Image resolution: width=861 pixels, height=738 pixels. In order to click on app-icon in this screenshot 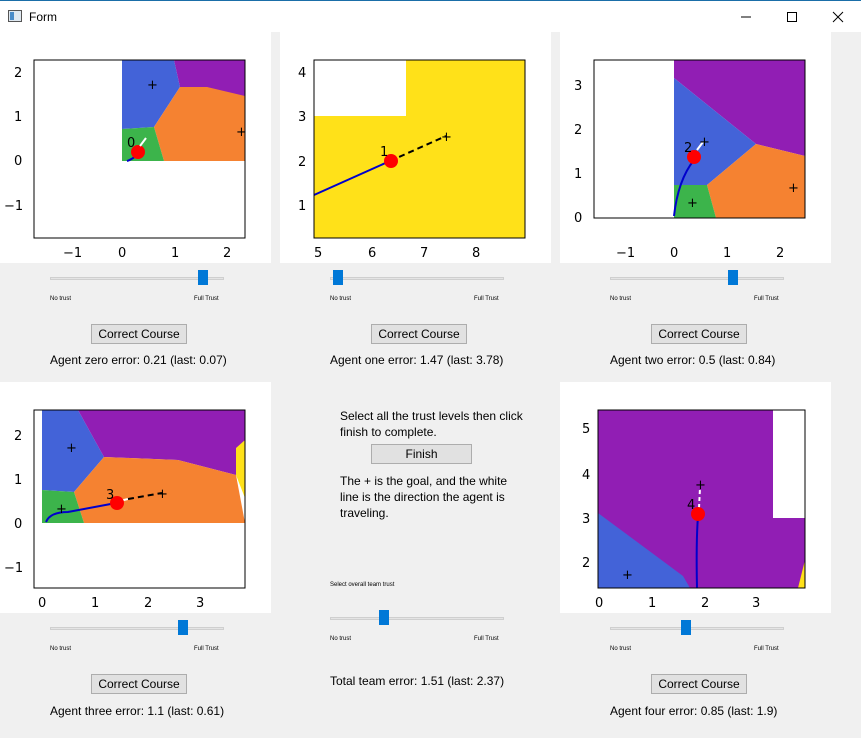, I will do `click(15, 16)`.